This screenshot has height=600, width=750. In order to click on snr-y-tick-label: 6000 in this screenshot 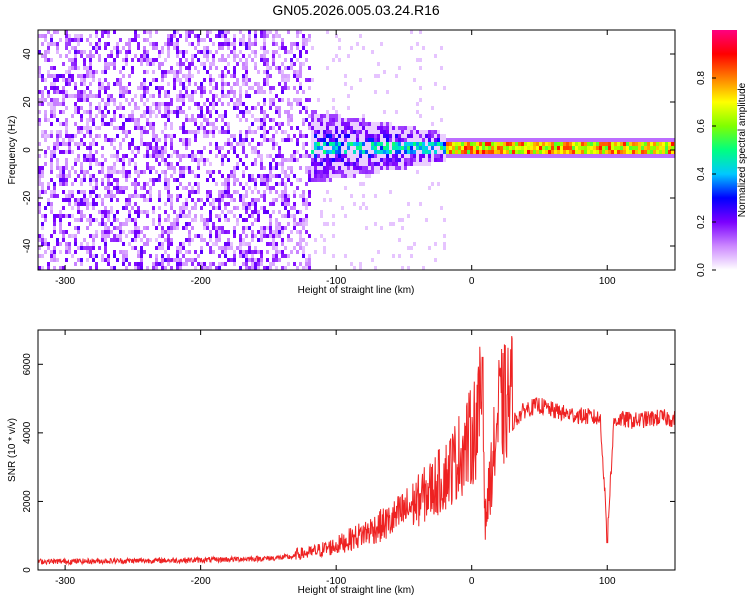, I will do `click(27, 364)`.